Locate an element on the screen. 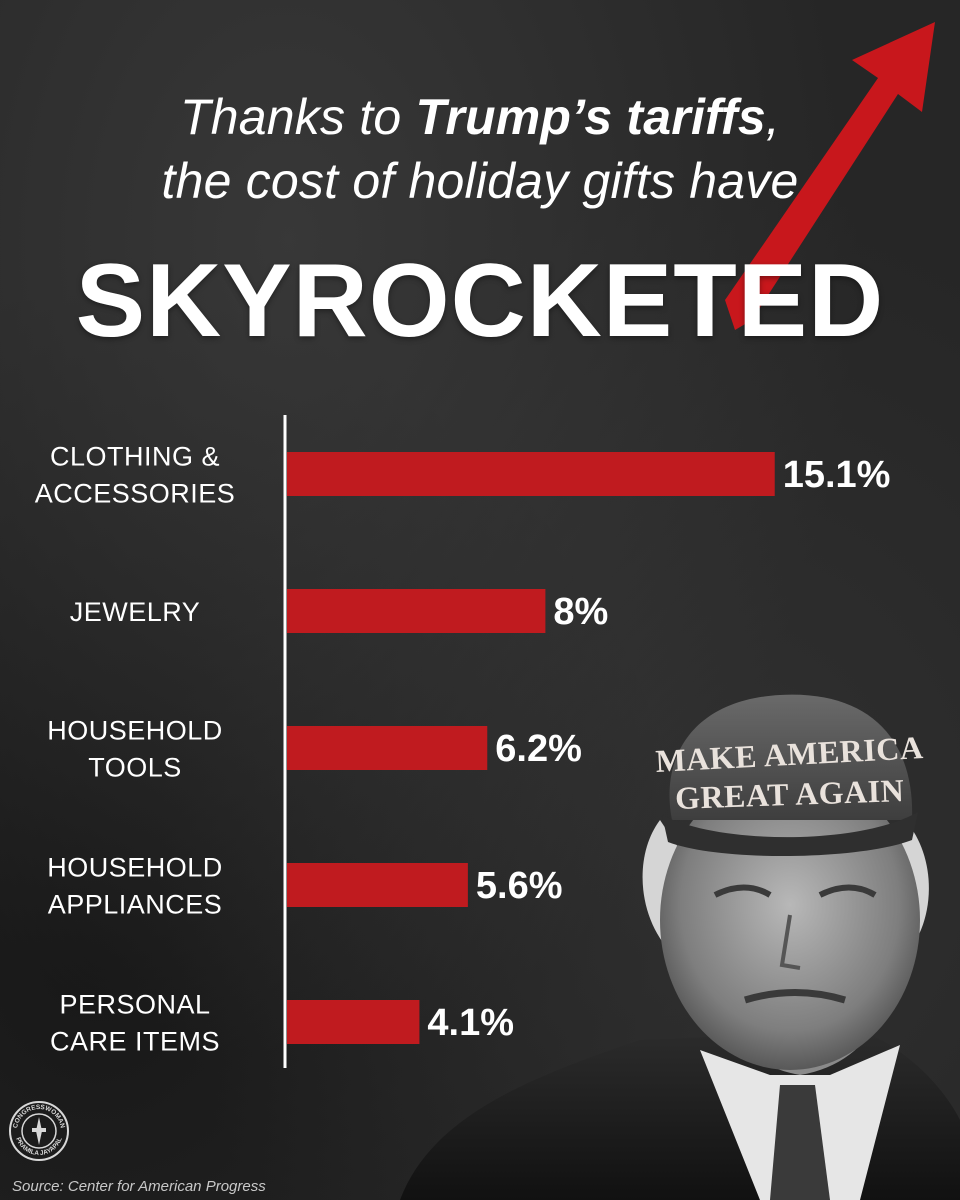 The image size is (960, 1200). category-label-0-line-1: ACCESSORIES is located at coordinates (135, 494).